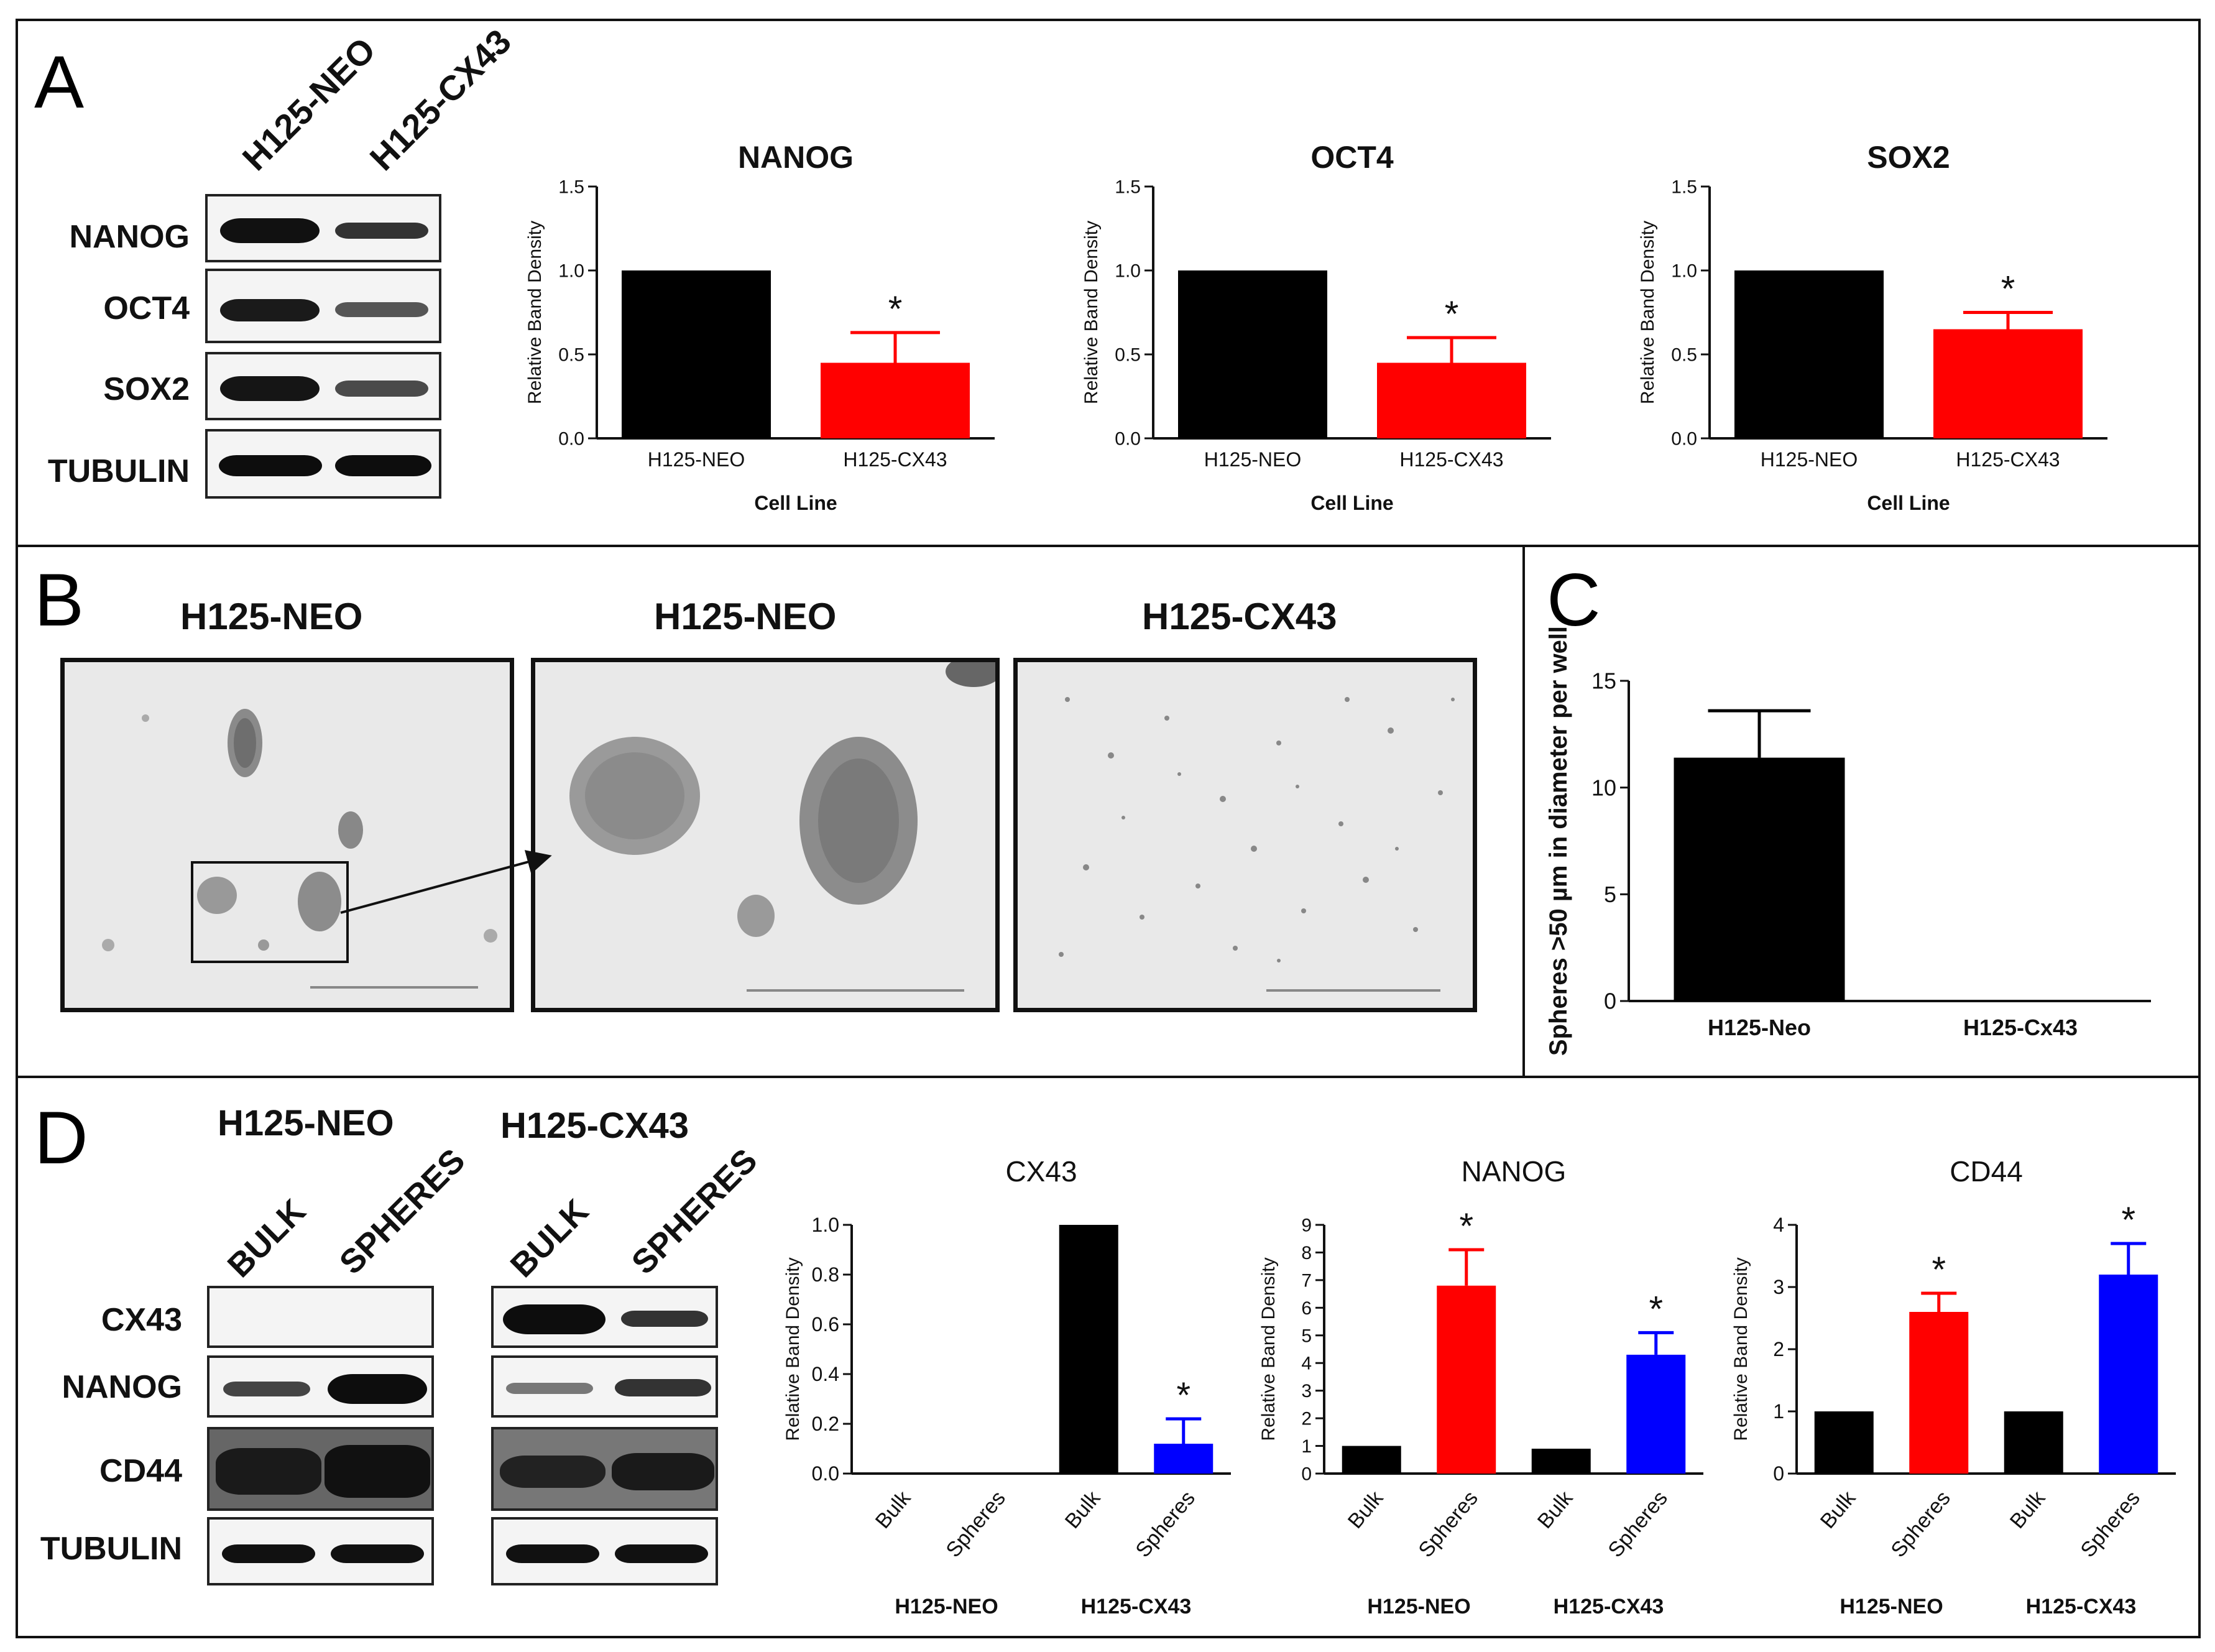 The image size is (2215, 1652). Describe the element at coordinates (129, 237) in the screenshot. I see `blot-a-row-label-nanog: NANOG` at that location.